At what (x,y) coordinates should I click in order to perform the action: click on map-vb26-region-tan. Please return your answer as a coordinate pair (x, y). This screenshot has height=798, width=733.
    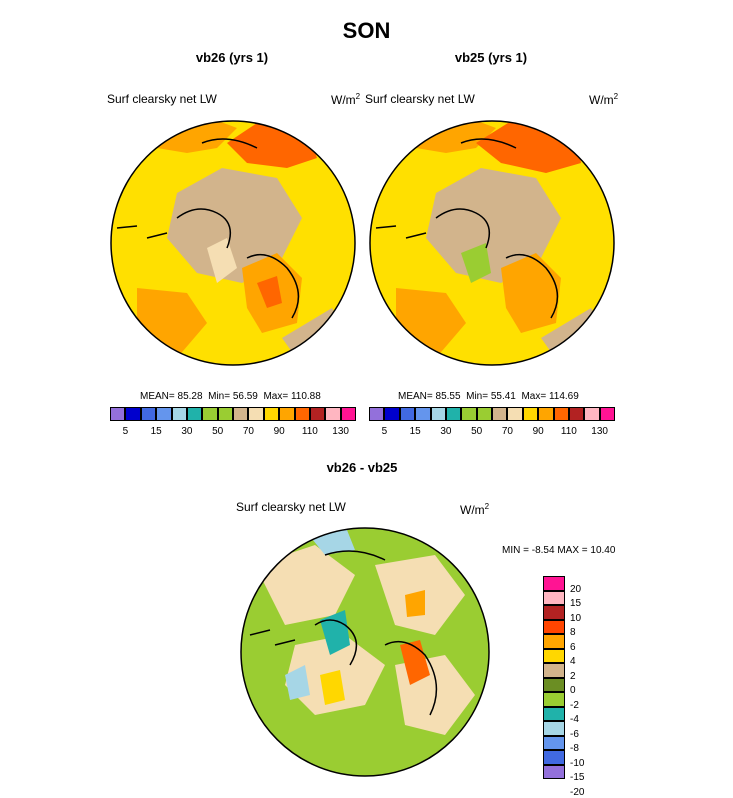
    Looking at the image, I should click on (234, 225).